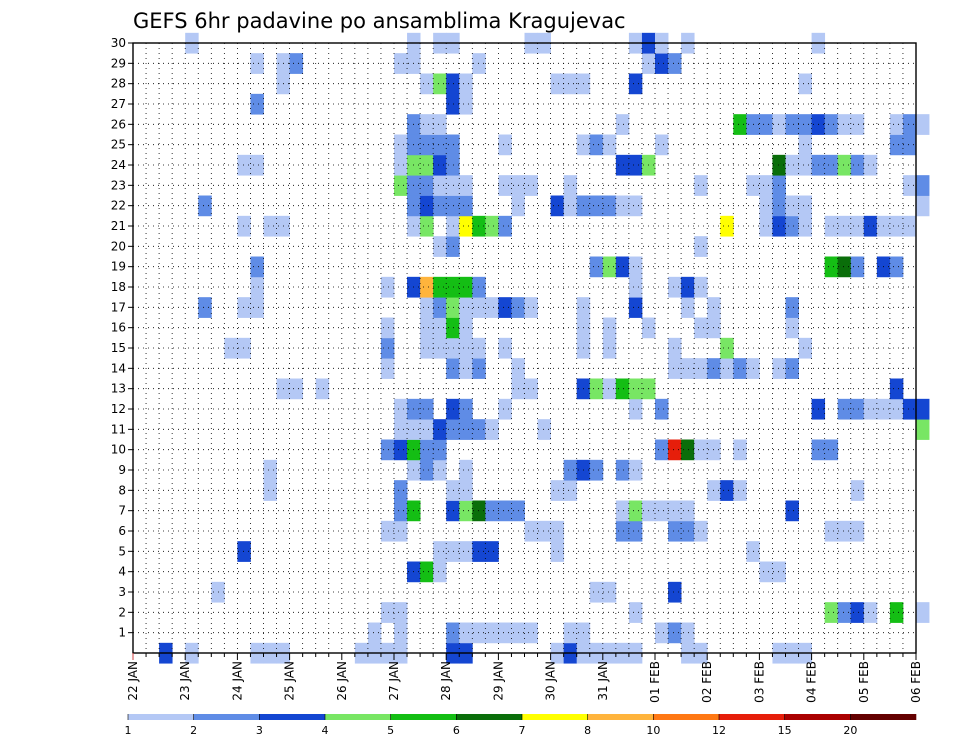 This screenshot has width=960, height=742. What do you see at coordinates (118, 389) in the screenshot?
I see `y-tick-label: 13` at bounding box center [118, 389].